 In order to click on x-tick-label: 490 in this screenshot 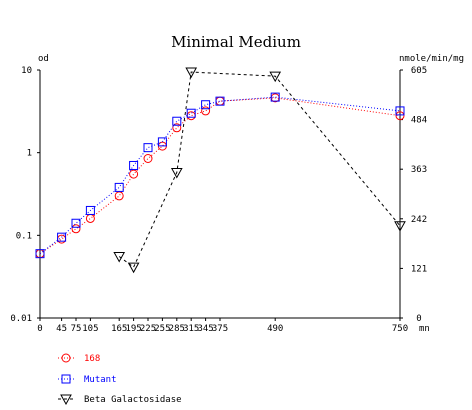, I will do `click(275, 329)`.